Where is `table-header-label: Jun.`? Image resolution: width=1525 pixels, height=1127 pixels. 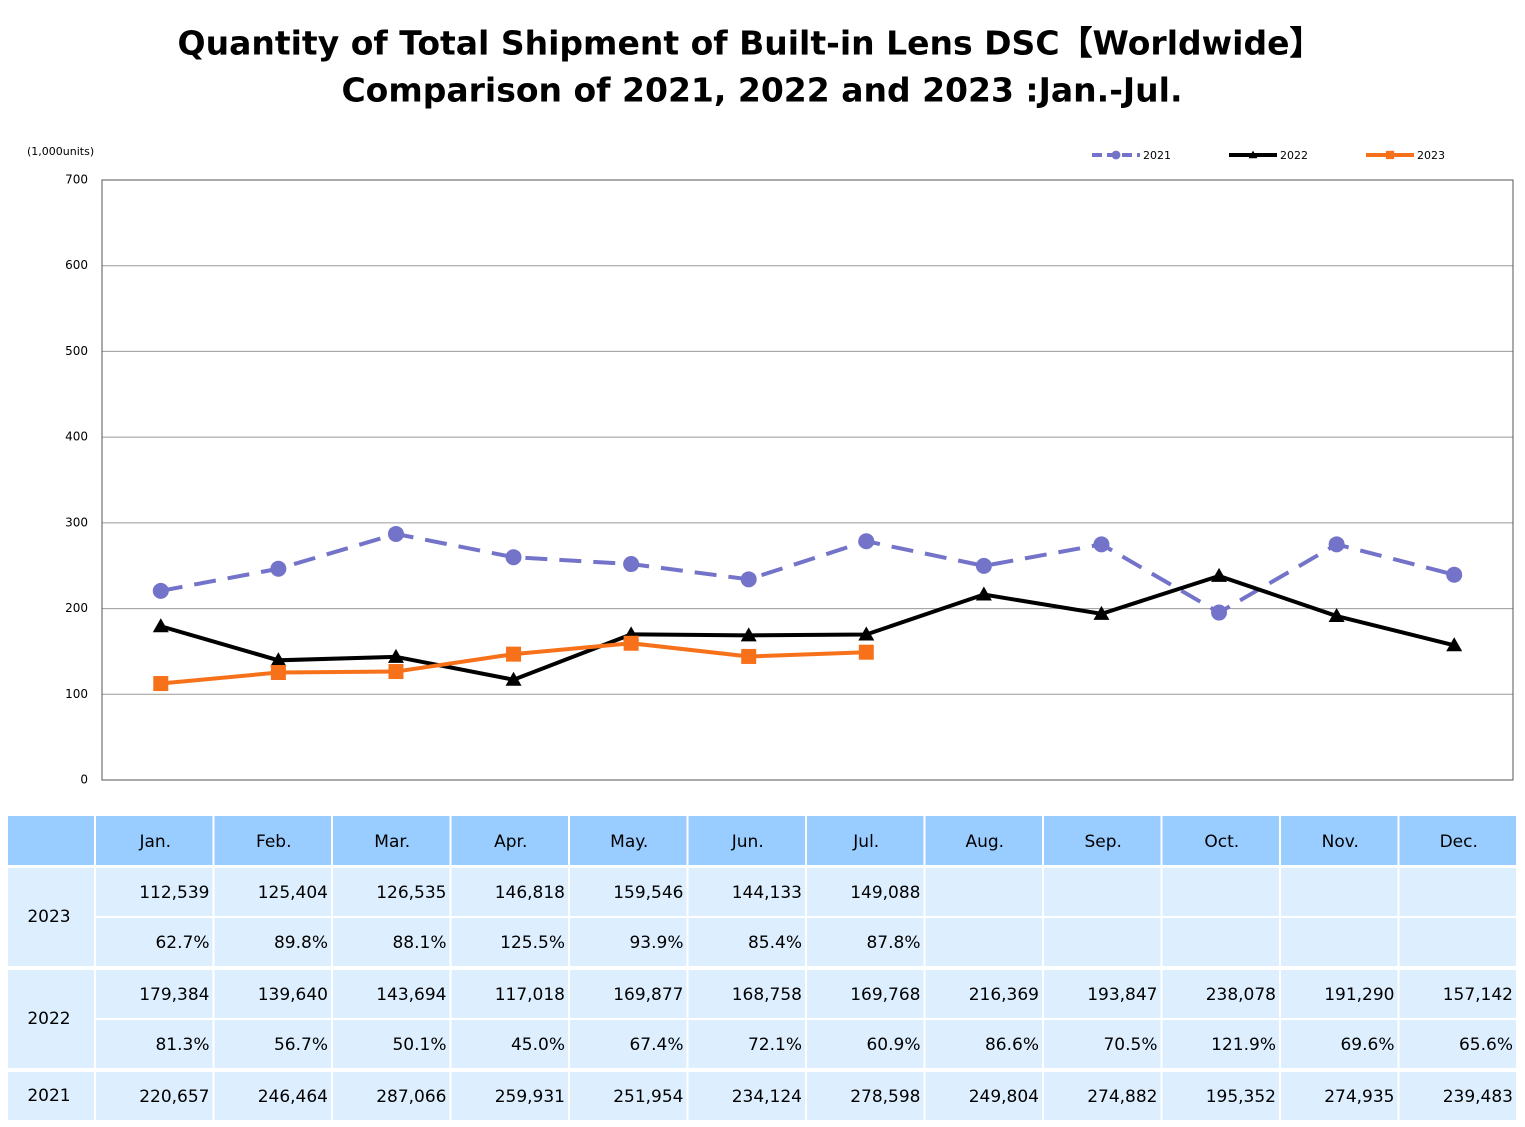
table-header-label: Jun. is located at coordinates (747, 842).